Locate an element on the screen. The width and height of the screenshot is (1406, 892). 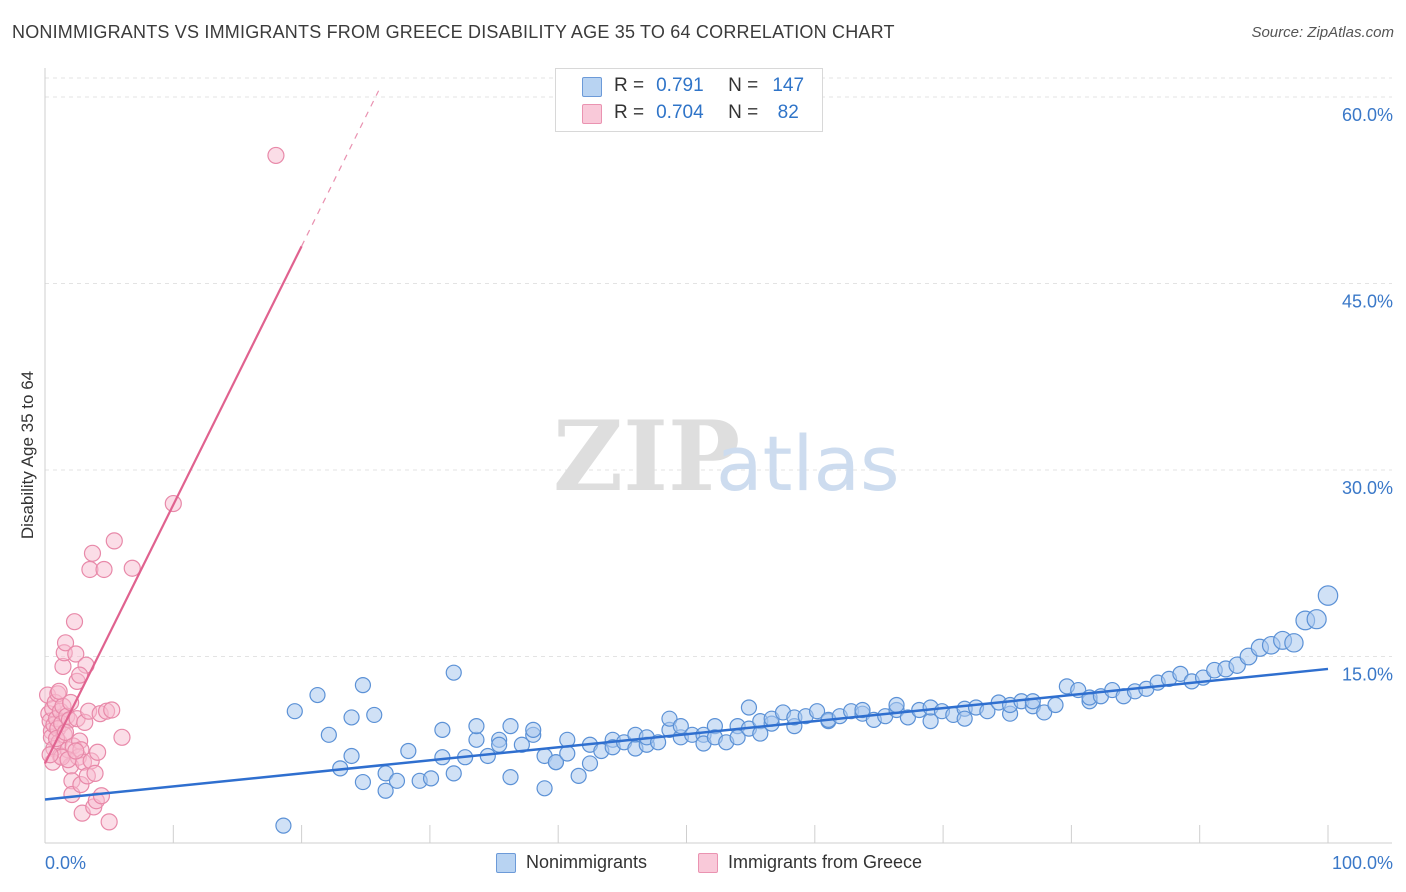
bottom-legend-immigrants: Immigrants from Greece is located at coordinates (810, 862).